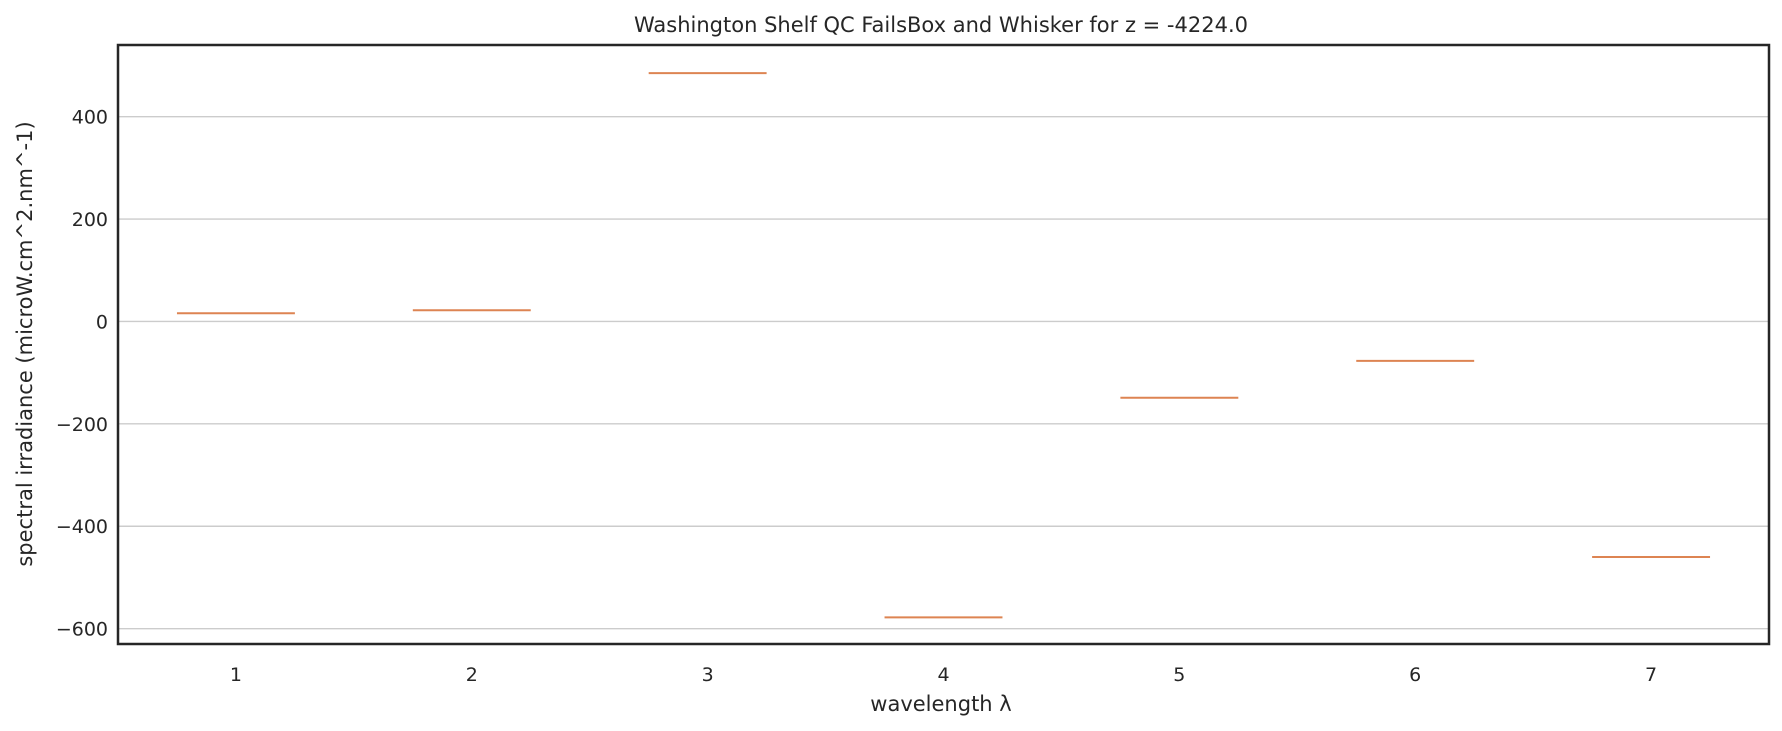 The height and width of the screenshot is (731, 1782). Describe the element at coordinates (25, 343) in the screenshot. I see `y-axis-label: spectral irradiance (microW.cm^2.nm^-1)` at that location.